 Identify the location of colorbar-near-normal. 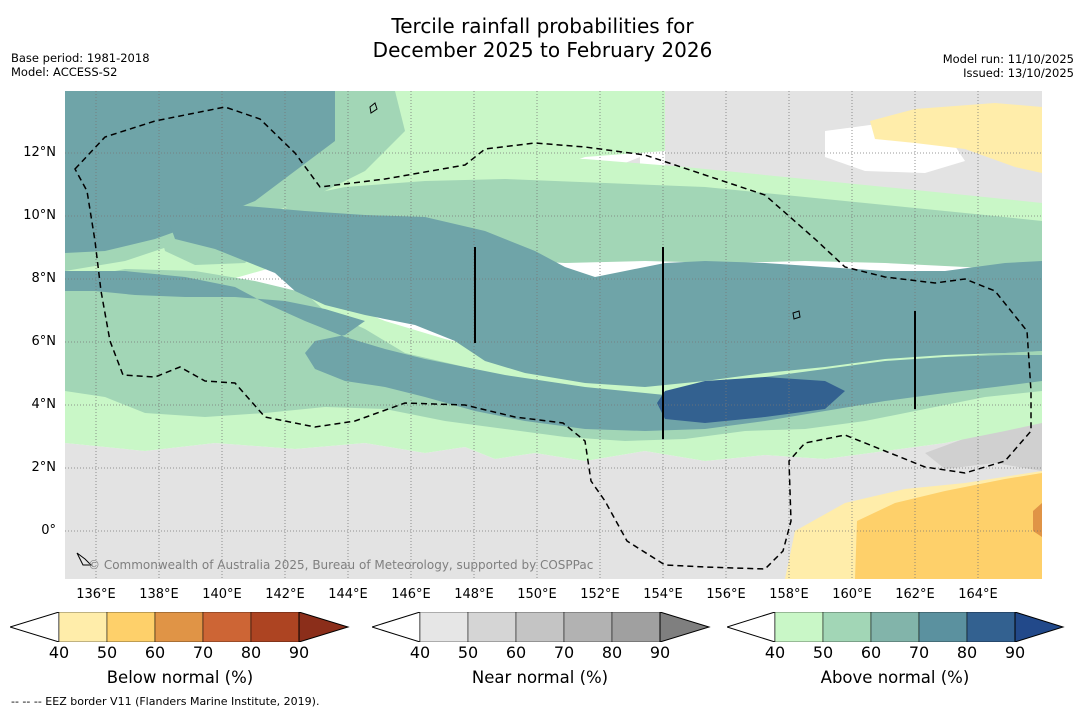
(541, 628).